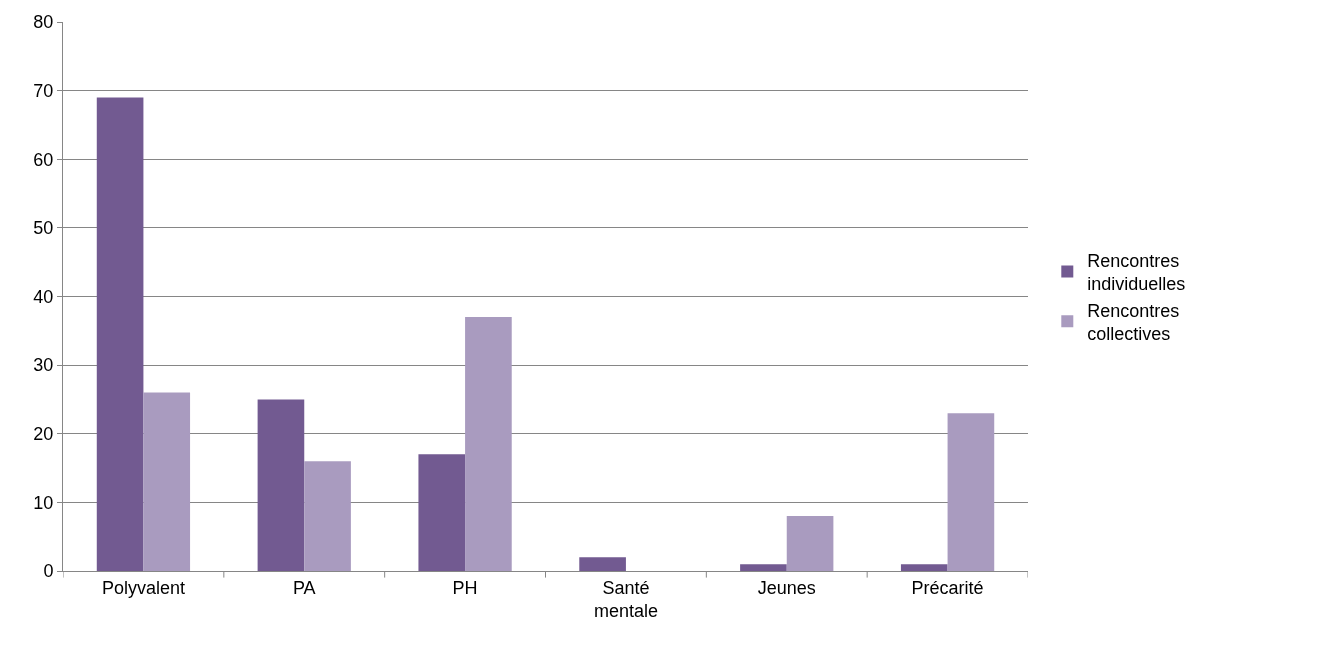 The width and height of the screenshot is (1333, 649). I want to click on y-tick-label: 0, so click(48, 571).